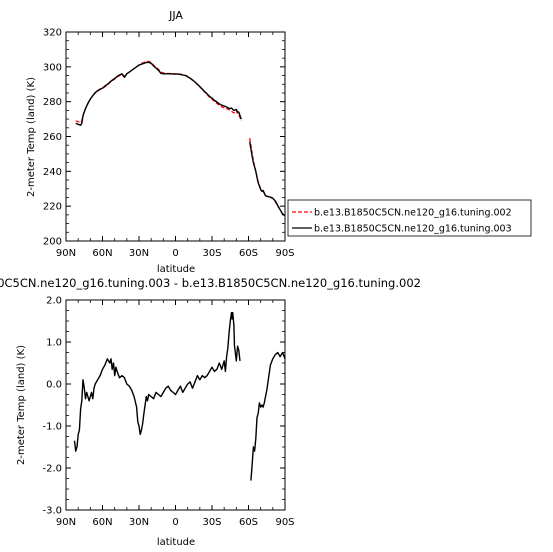 The width and height of the screenshot is (553, 552). Describe the element at coordinates (52, 242) in the screenshot. I see `y-tick-label: 200` at that location.